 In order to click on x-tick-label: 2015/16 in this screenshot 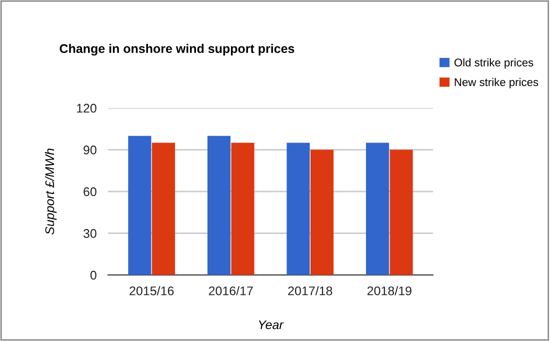, I will do `click(152, 291)`.